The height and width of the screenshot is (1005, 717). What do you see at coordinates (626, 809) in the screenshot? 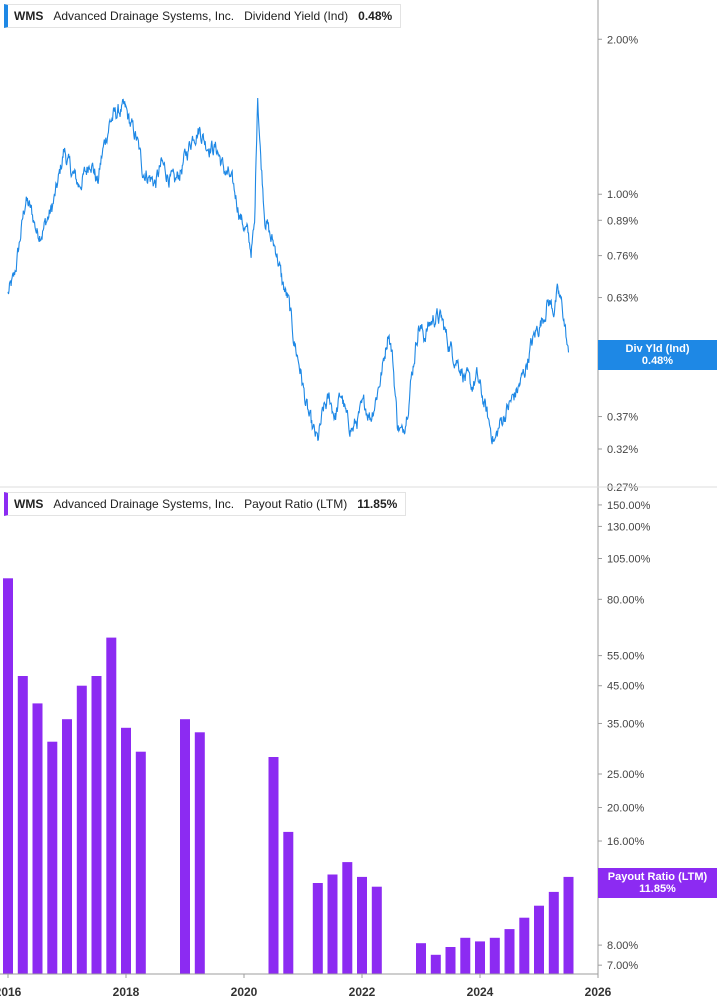
I see `payout-tick-label: 20.00%` at bounding box center [626, 809].